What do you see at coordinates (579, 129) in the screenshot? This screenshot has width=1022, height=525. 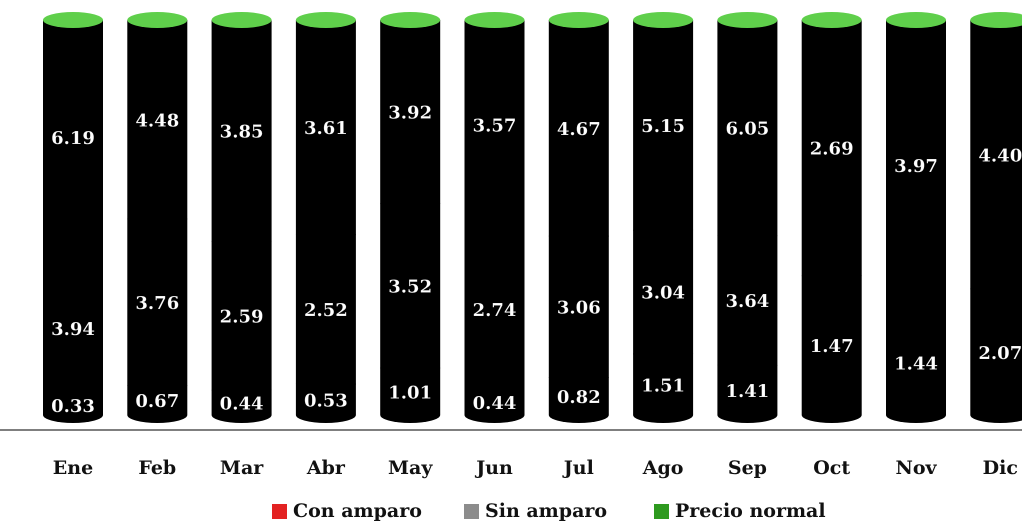 I see `data-label-precio-normal-jul: 4.67` at bounding box center [579, 129].